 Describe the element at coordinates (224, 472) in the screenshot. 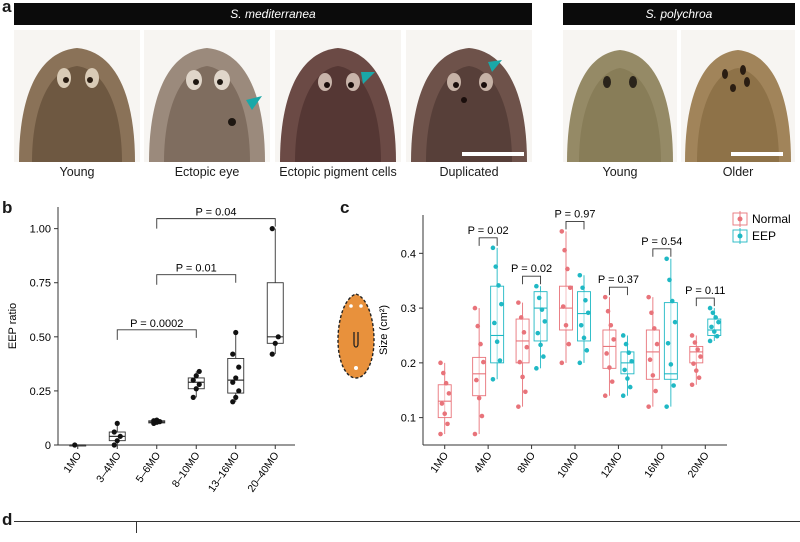

I see `x-tick-label: 13–16MO` at that location.